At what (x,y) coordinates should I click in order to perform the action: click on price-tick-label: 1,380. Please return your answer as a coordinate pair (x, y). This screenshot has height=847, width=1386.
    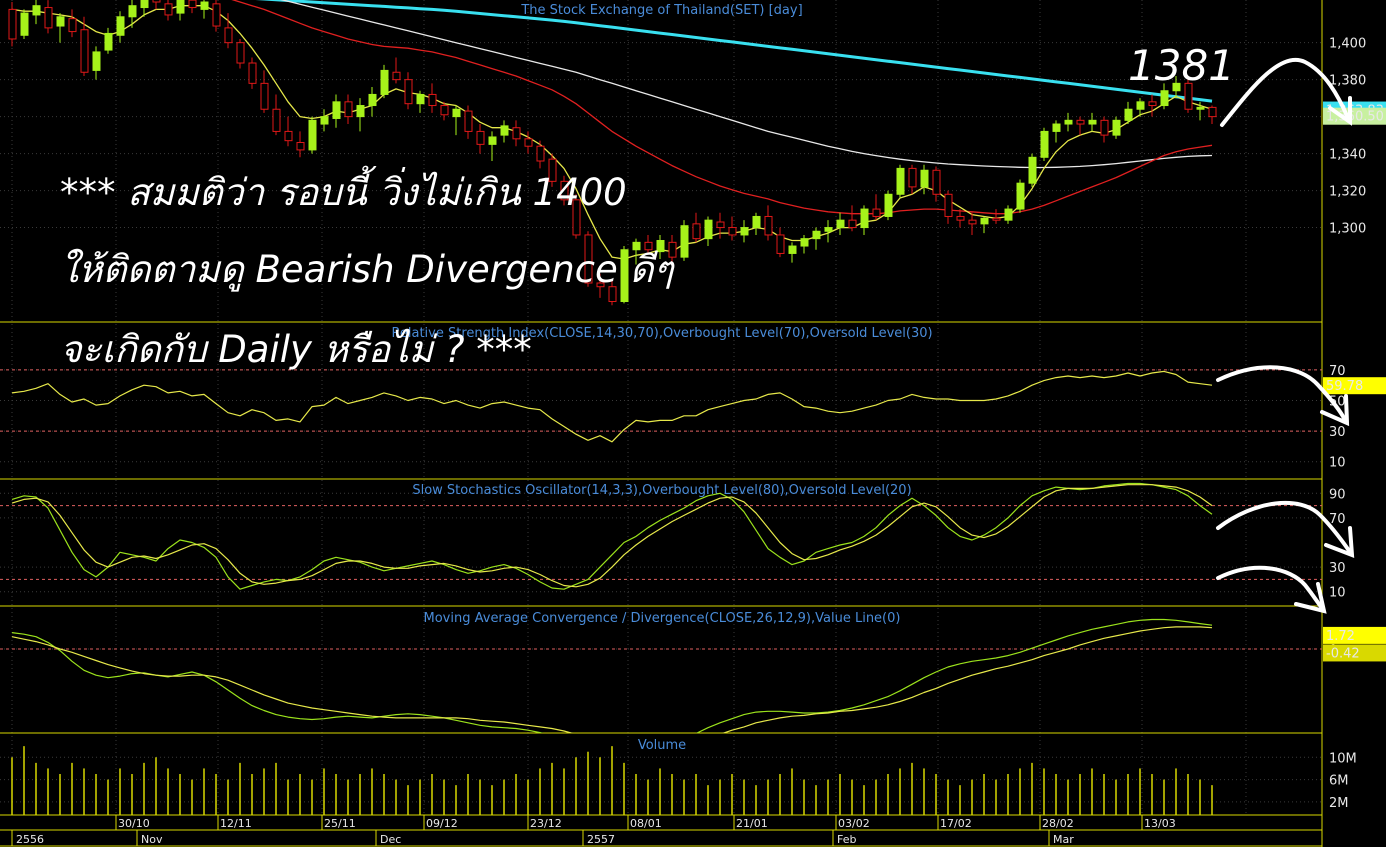
    Looking at the image, I should click on (1347, 81).